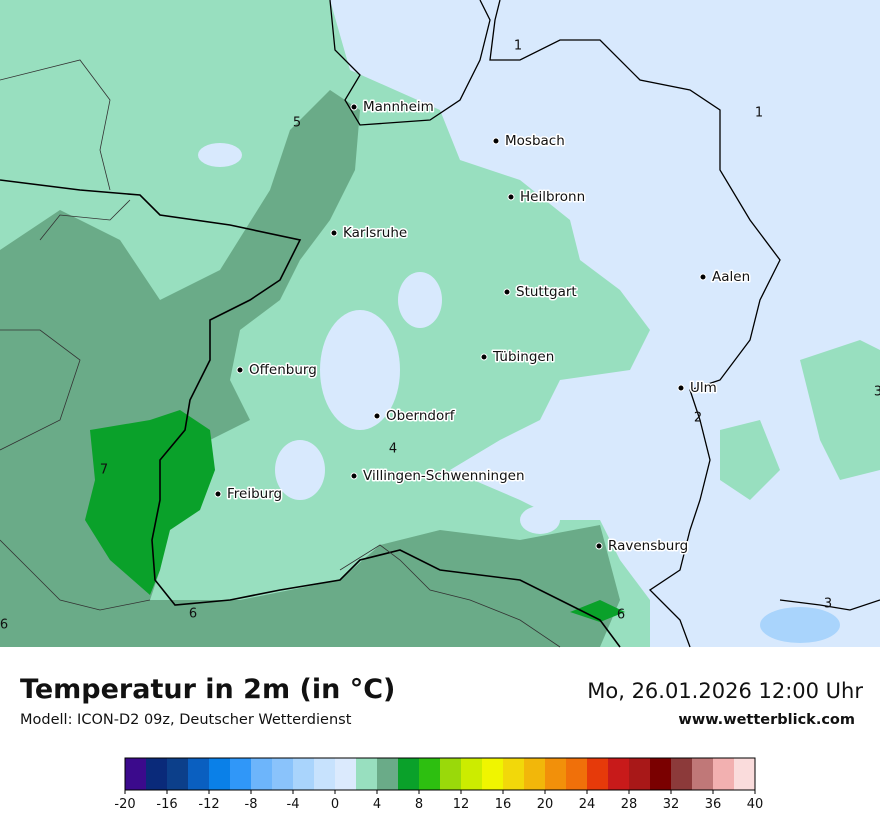  What do you see at coordinates (503, 804) in the screenshot?
I see `legend-tick-label: 16` at bounding box center [503, 804].